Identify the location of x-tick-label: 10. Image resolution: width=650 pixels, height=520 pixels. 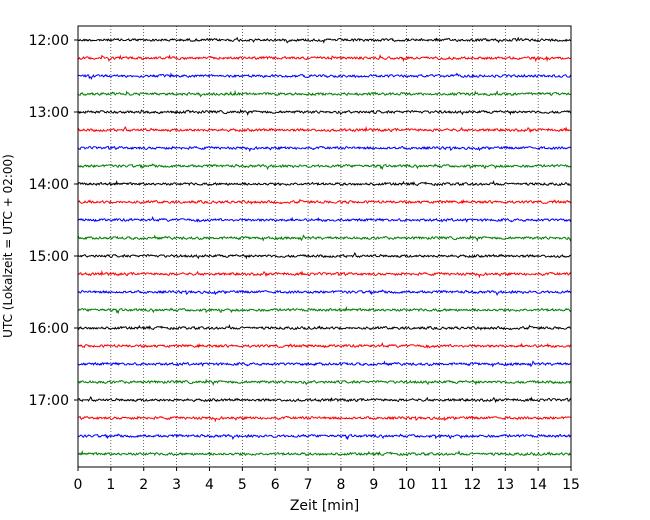
(407, 485).